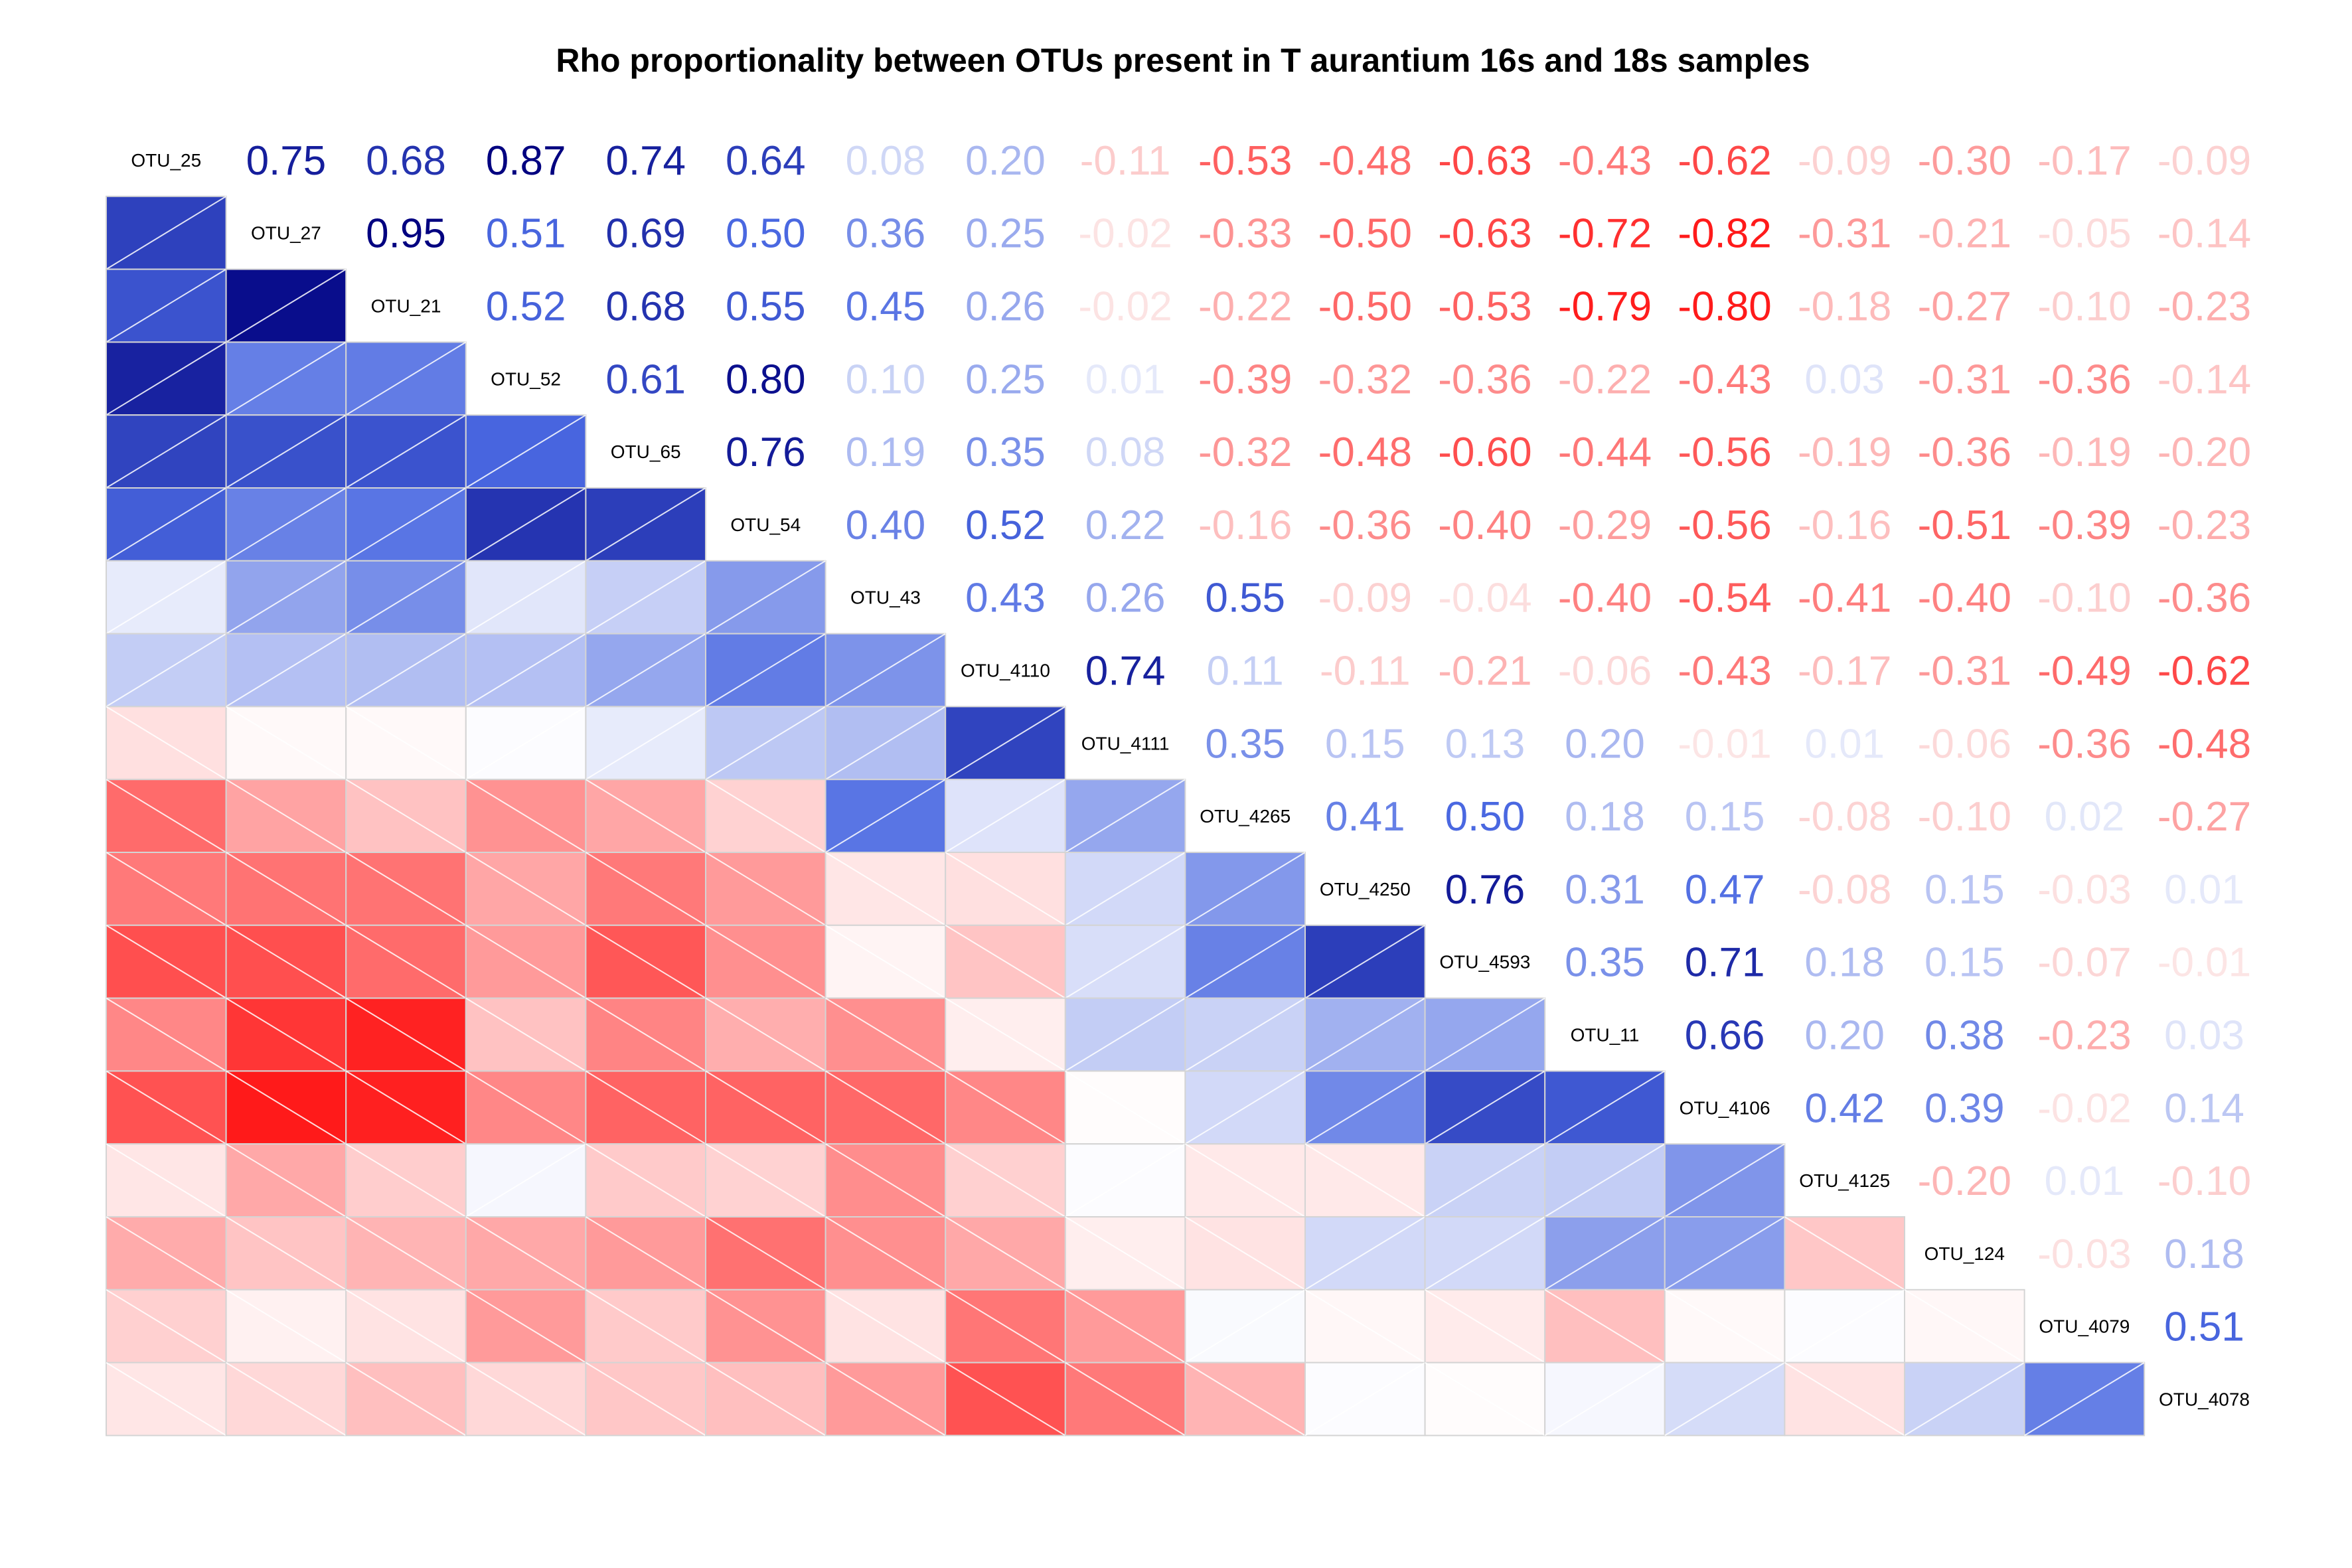 The width and height of the screenshot is (2352, 1568). What do you see at coordinates (1725, 963) in the screenshot?
I see `rho-value-label: 0.71` at bounding box center [1725, 963].